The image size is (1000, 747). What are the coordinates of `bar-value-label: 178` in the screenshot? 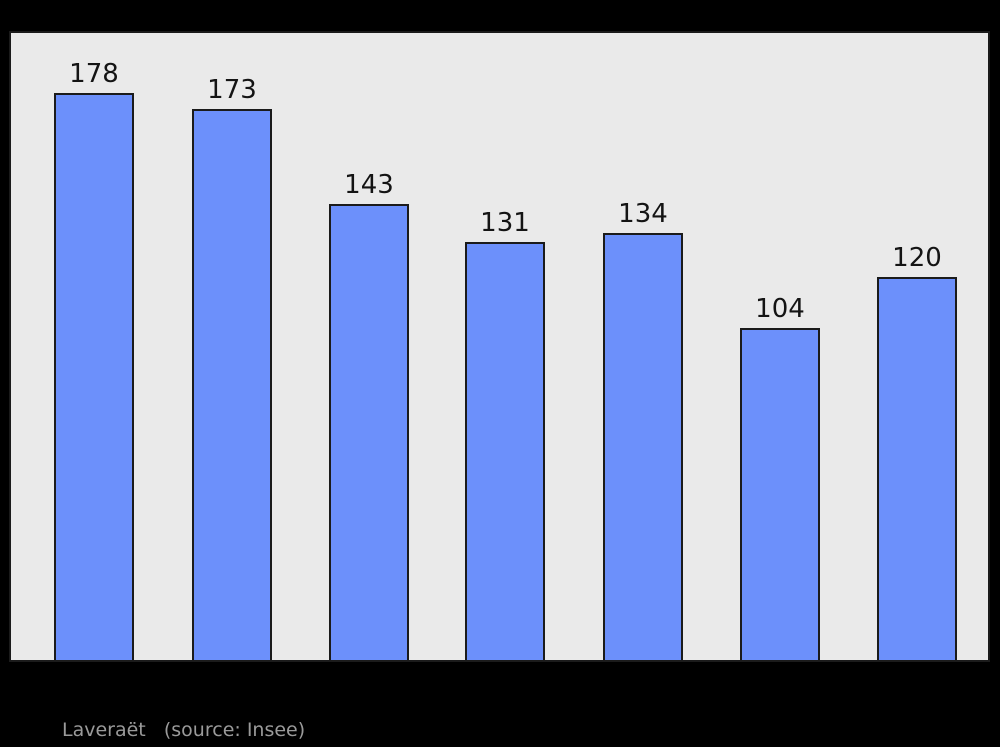 It's located at (94, 74).